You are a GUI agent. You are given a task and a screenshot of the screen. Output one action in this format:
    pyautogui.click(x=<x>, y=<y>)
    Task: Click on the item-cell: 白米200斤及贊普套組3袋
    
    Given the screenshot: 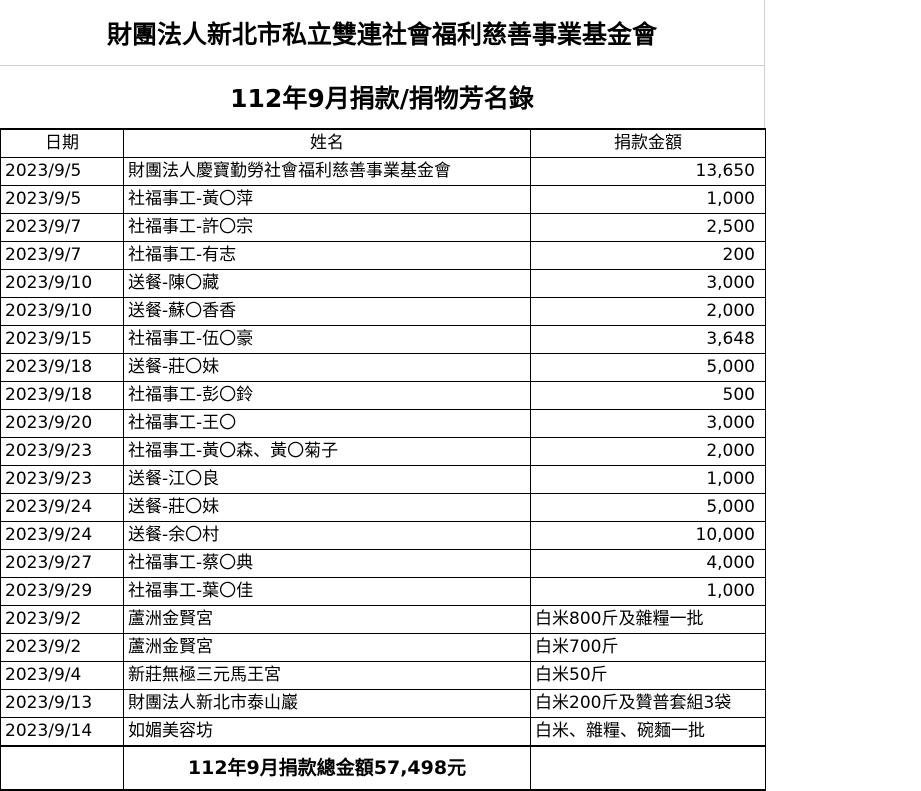 What is the action you would take?
    pyautogui.click(x=648, y=703)
    